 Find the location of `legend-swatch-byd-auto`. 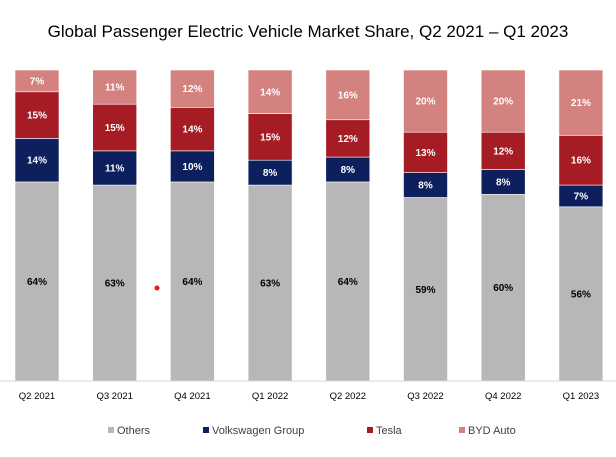

legend-swatch-byd-auto is located at coordinates (462, 430).